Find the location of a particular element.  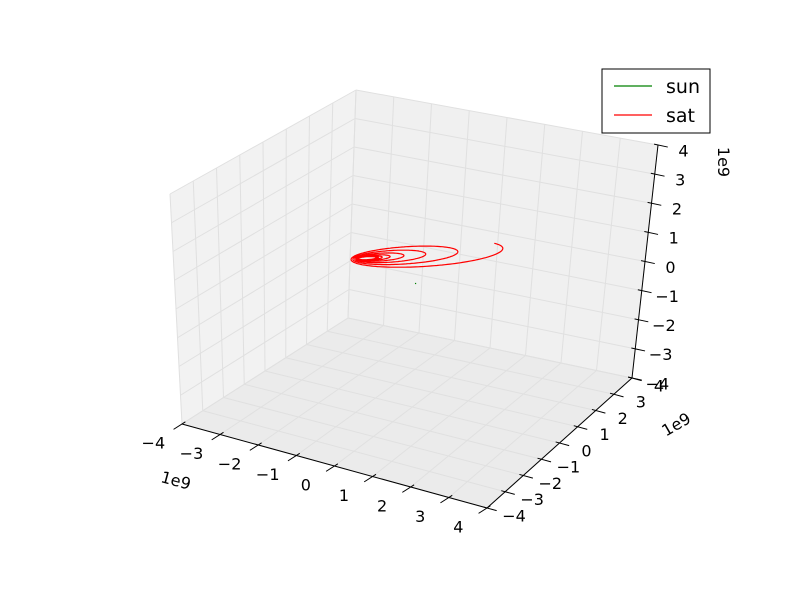

x-tick-label: 4 is located at coordinates (458, 526).